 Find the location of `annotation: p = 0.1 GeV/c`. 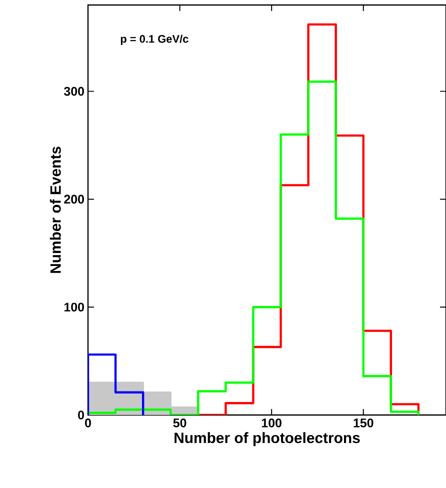

annotation: p = 0.1 GeV/c is located at coordinates (154, 39).